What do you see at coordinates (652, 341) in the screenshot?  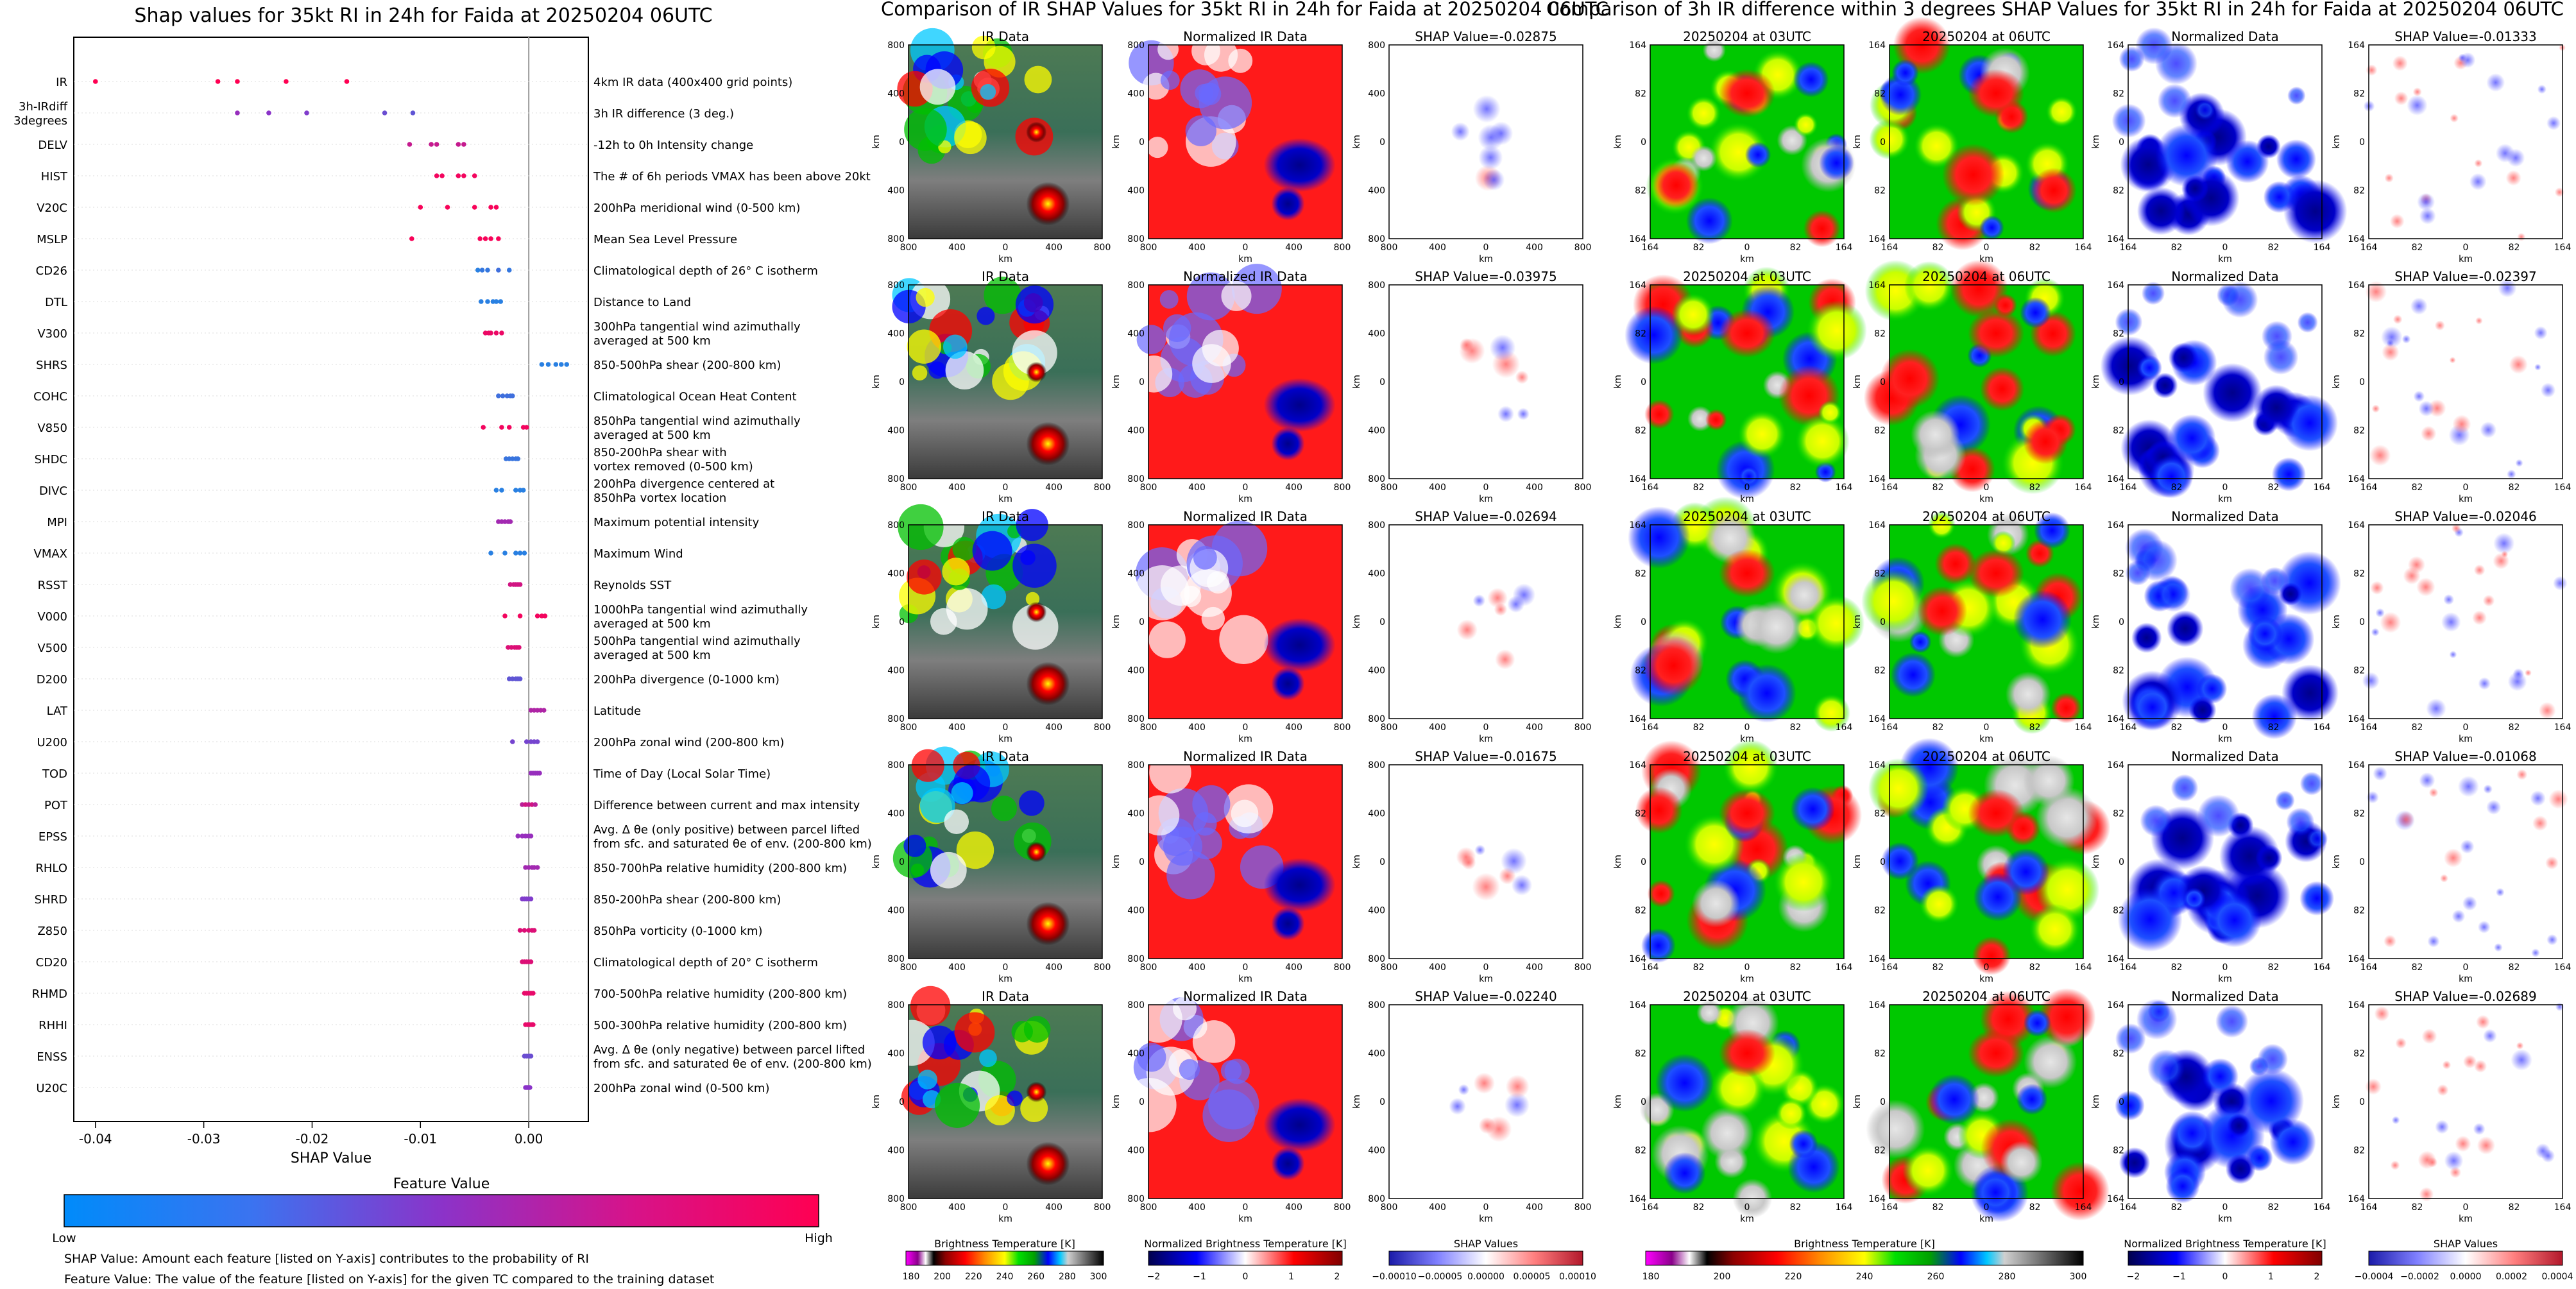 I see `feature-description: averaged at 500 km` at bounding box center [652, 341].